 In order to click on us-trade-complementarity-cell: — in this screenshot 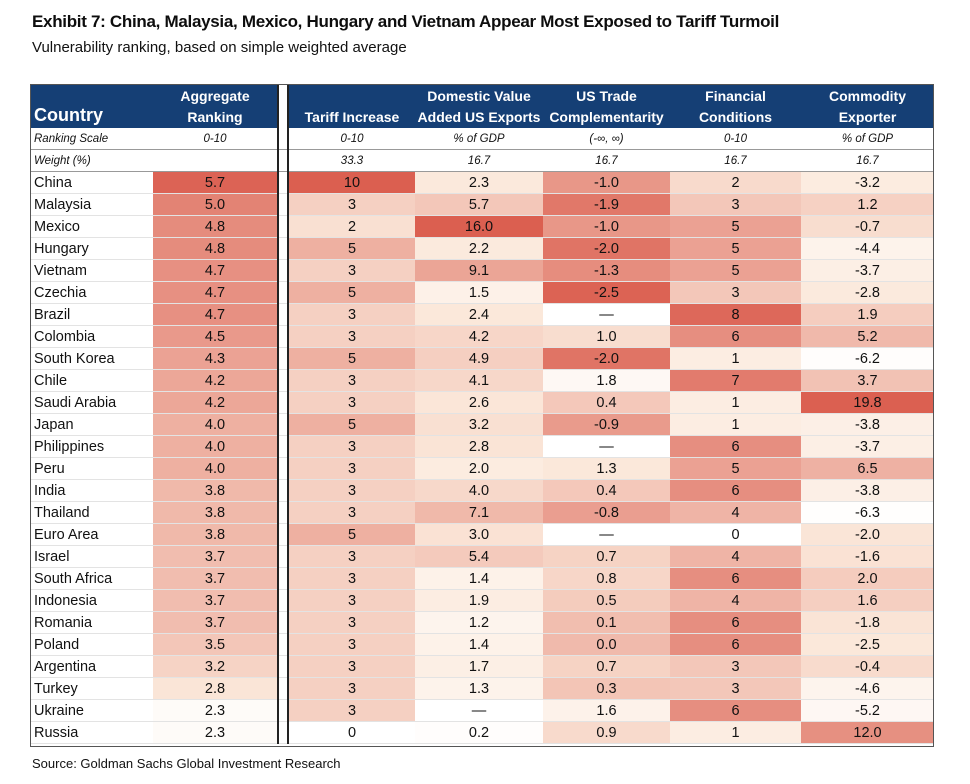, I will do `click(606, 534)`.